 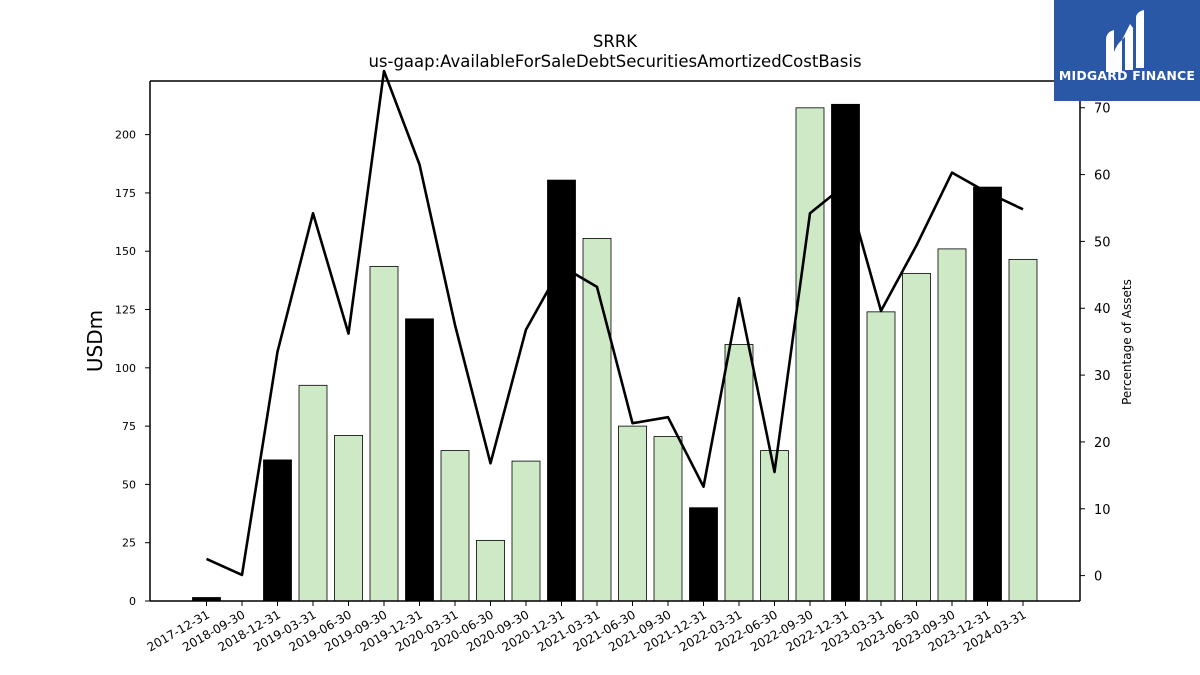 What do you see at coordinates (615, 41) in the screenshot?
I see `chart-title: SRRK` at bounding box center [615, 41].